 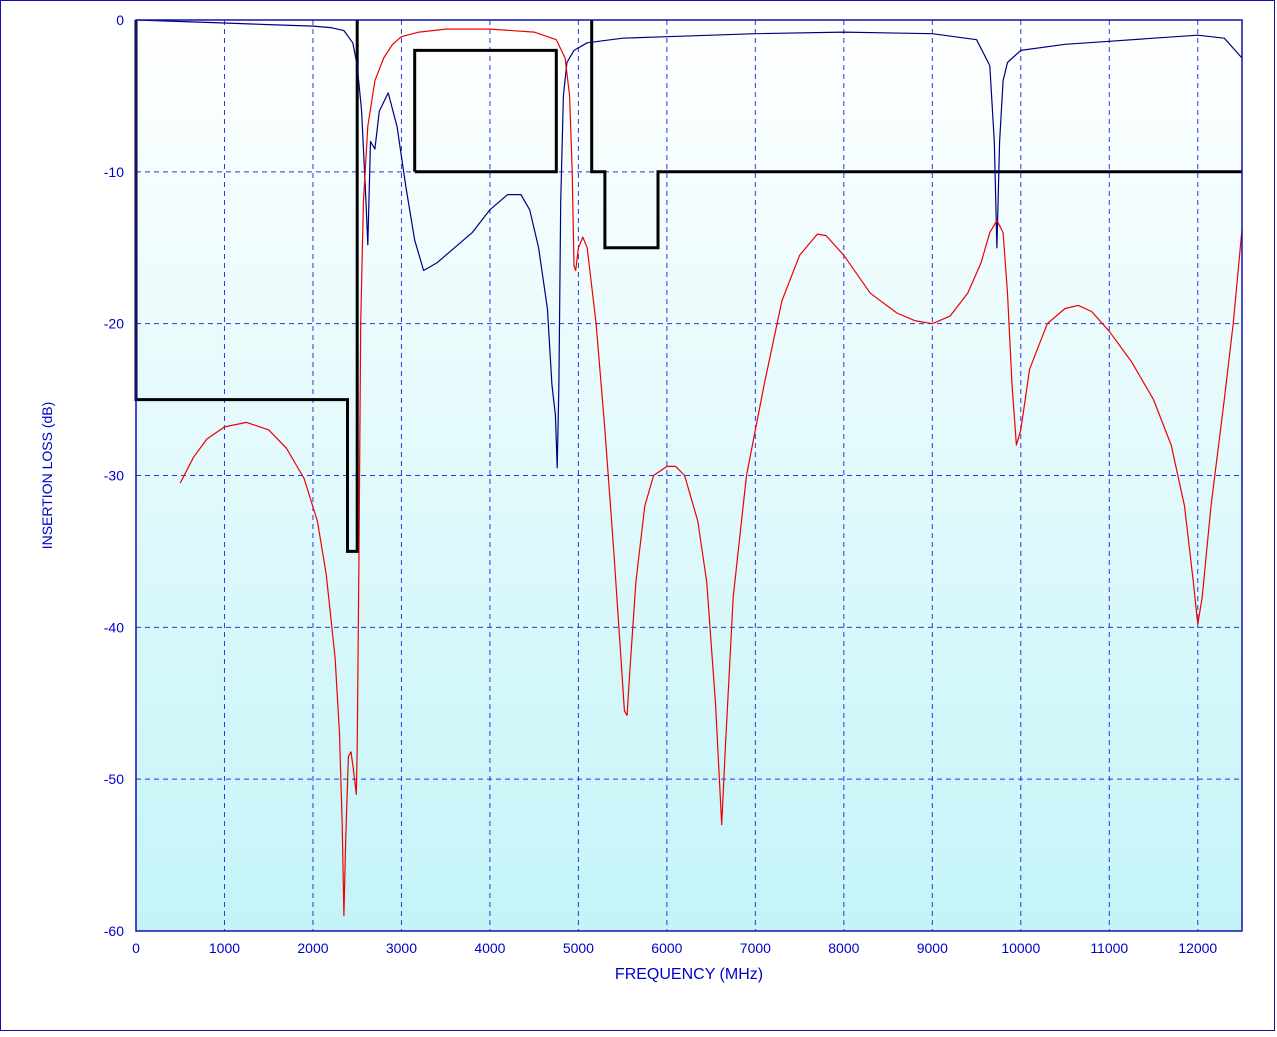 I want to click on x-tick-label: 9000, so click(x=932, y=948).